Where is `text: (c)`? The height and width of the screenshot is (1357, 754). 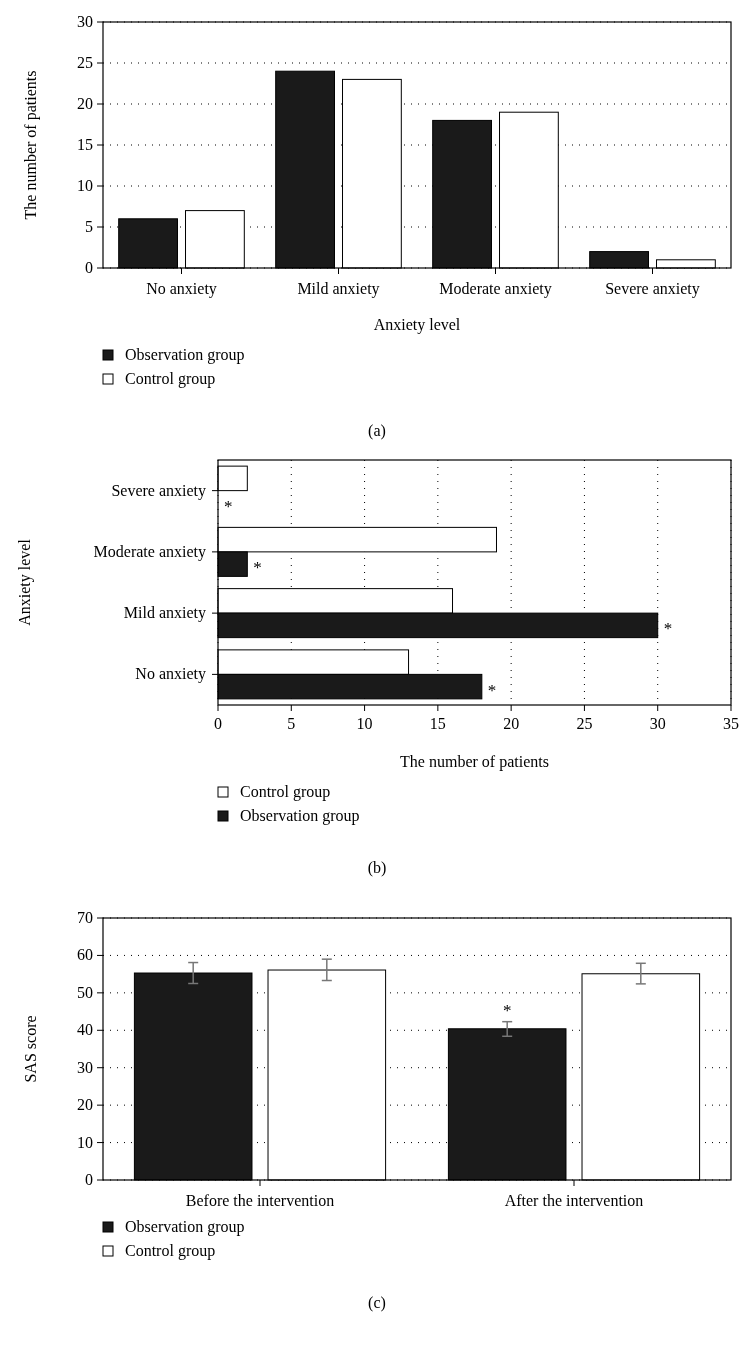 text: (c) is located at coordinates (377, 1303).